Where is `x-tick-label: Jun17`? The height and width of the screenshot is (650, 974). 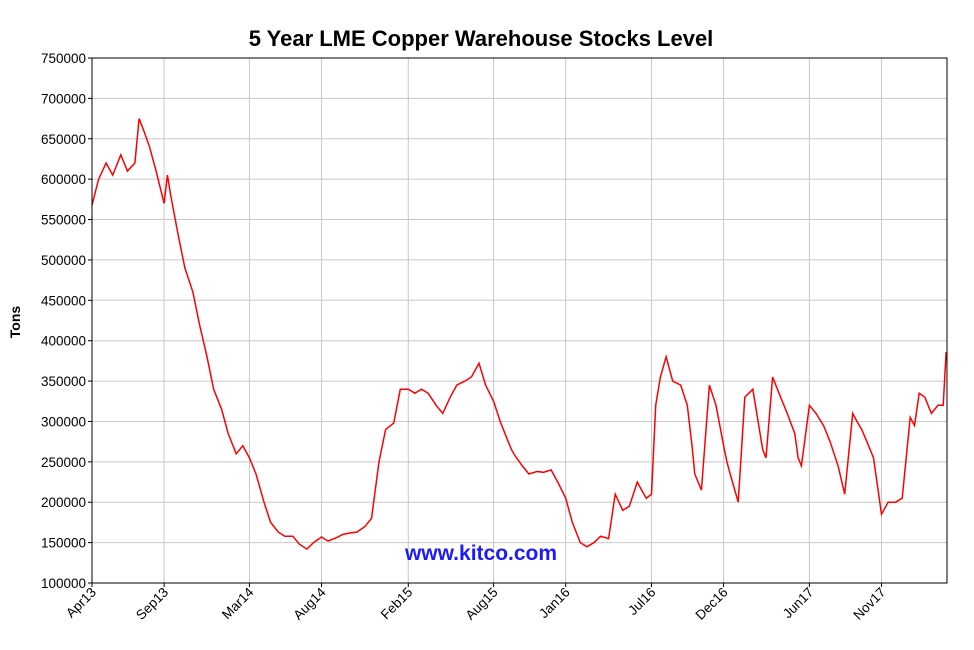
x-tick-label: Jun17 is located at coordinates (798, 603).